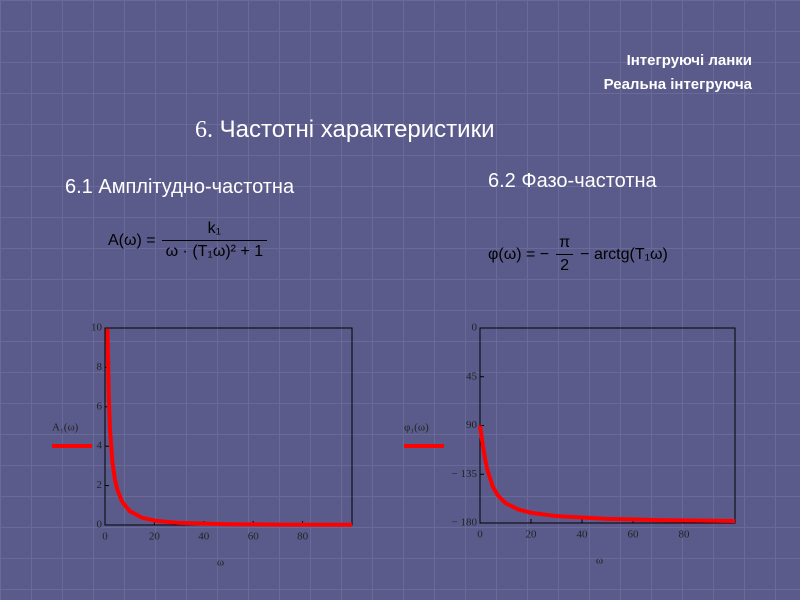 Image resolution: width=800 pixels, height=600 pixels. What do you see at coordinates (180, 187) in the screenshot?
I see `section-title: 6.1 Амплітудно-частотна` at bounding box center [180, 187].